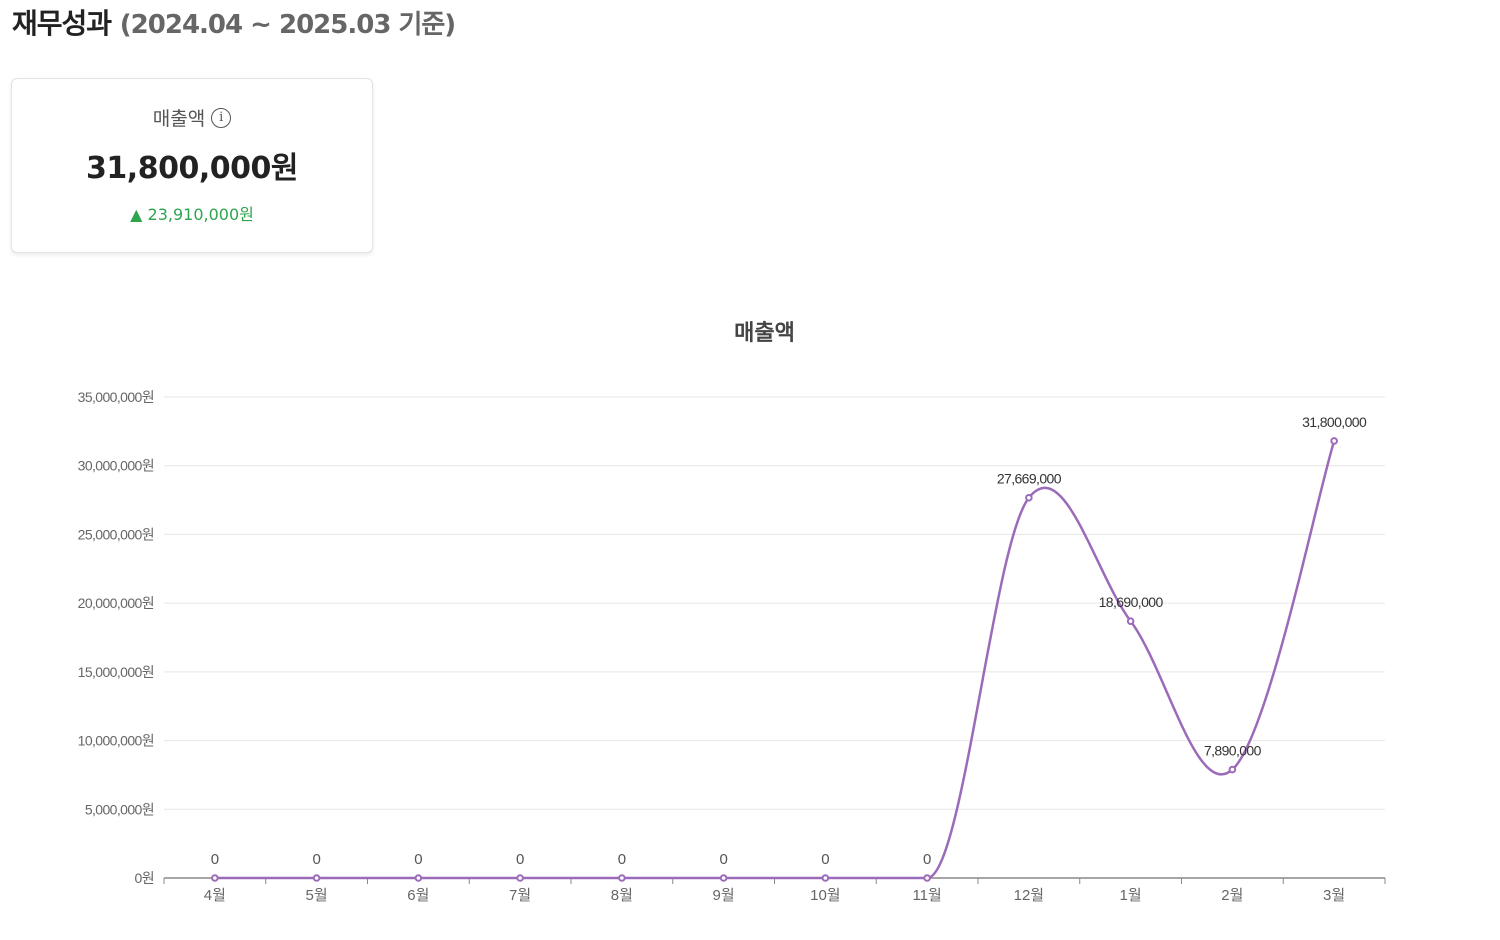 The height and width of the screenshot is (940, 1500). I want to click on y-tick-label: 20,000,000원, so click(116, 603).